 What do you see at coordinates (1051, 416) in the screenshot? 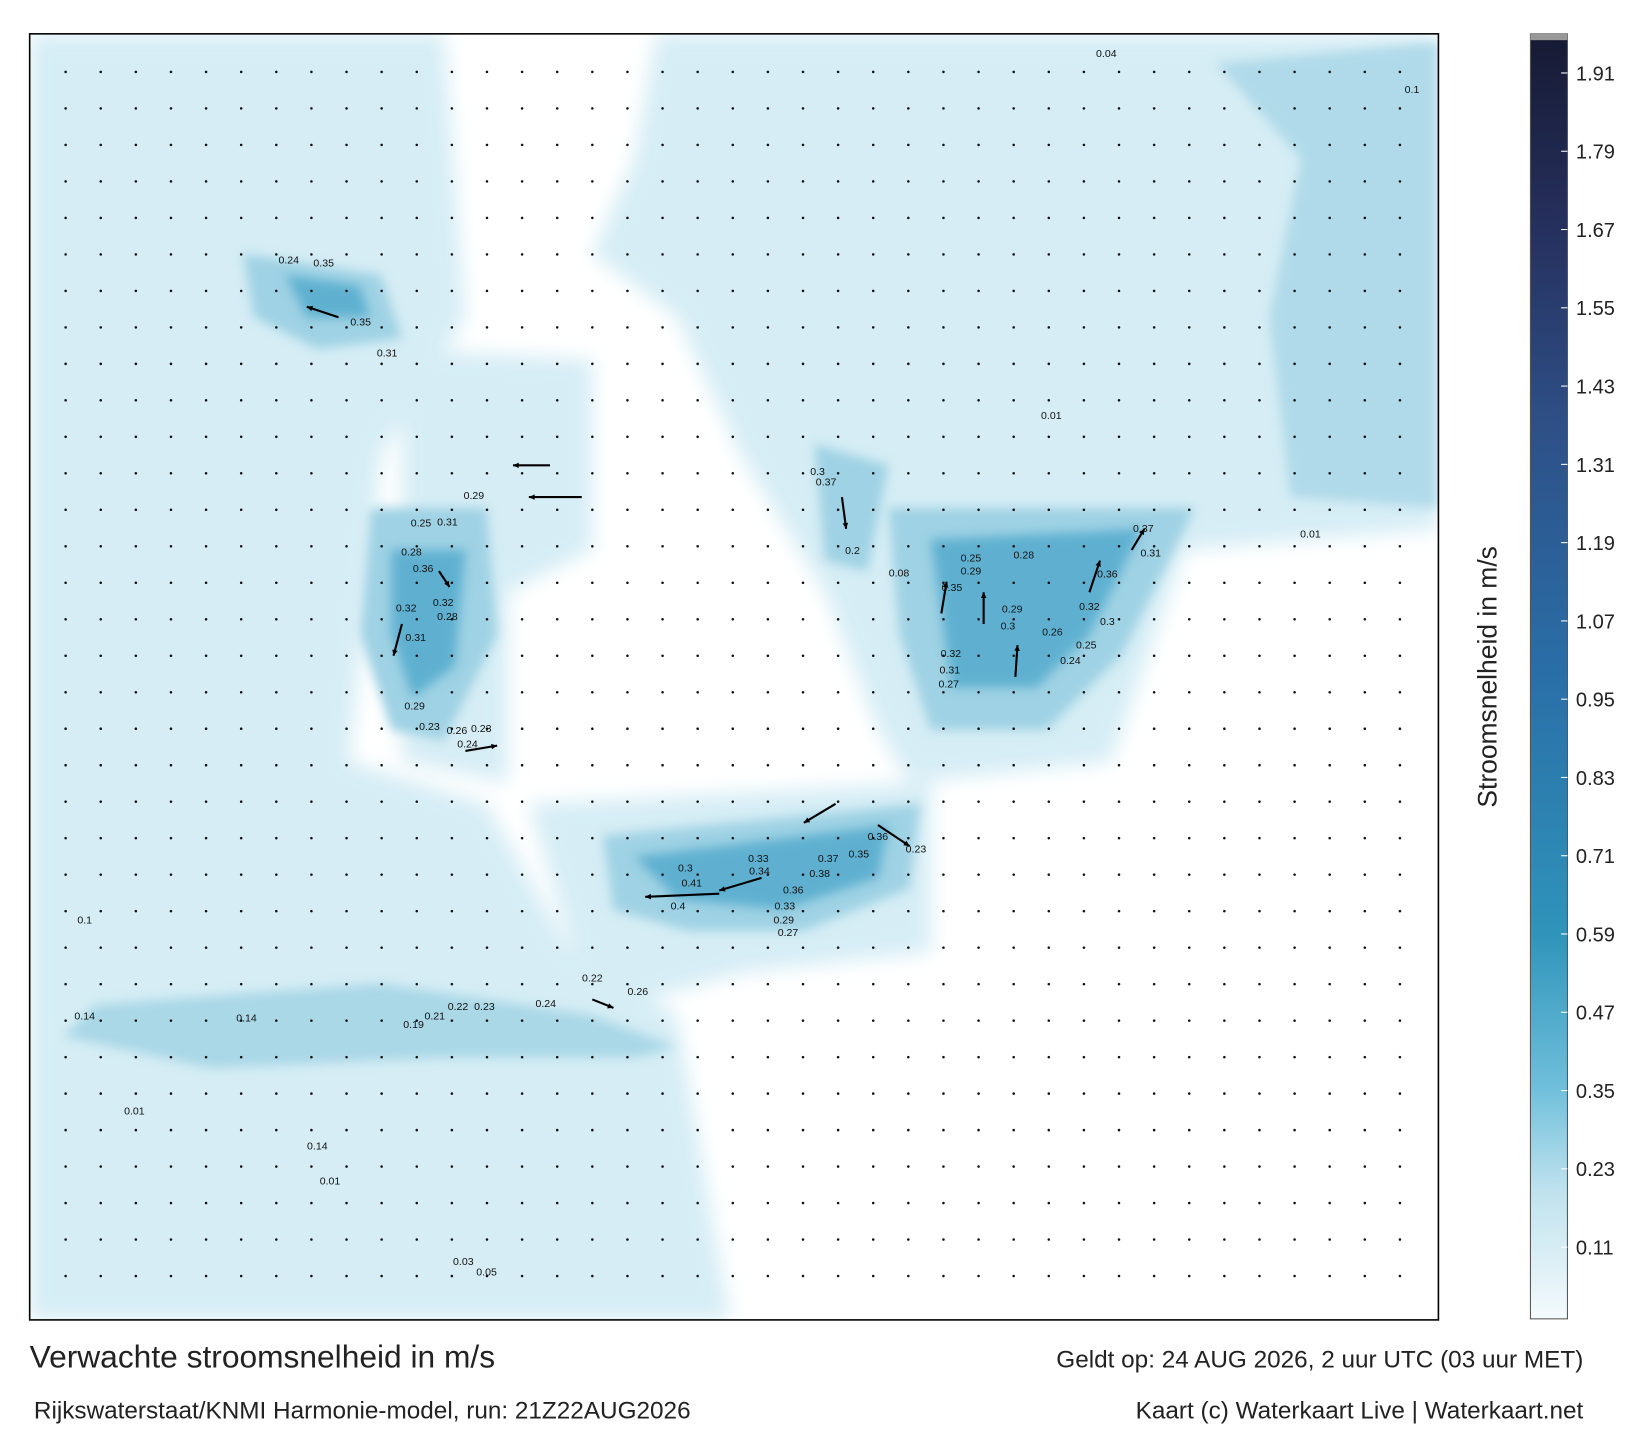
I see `speed-label: 0.01` at bounding box center [1051, 416].